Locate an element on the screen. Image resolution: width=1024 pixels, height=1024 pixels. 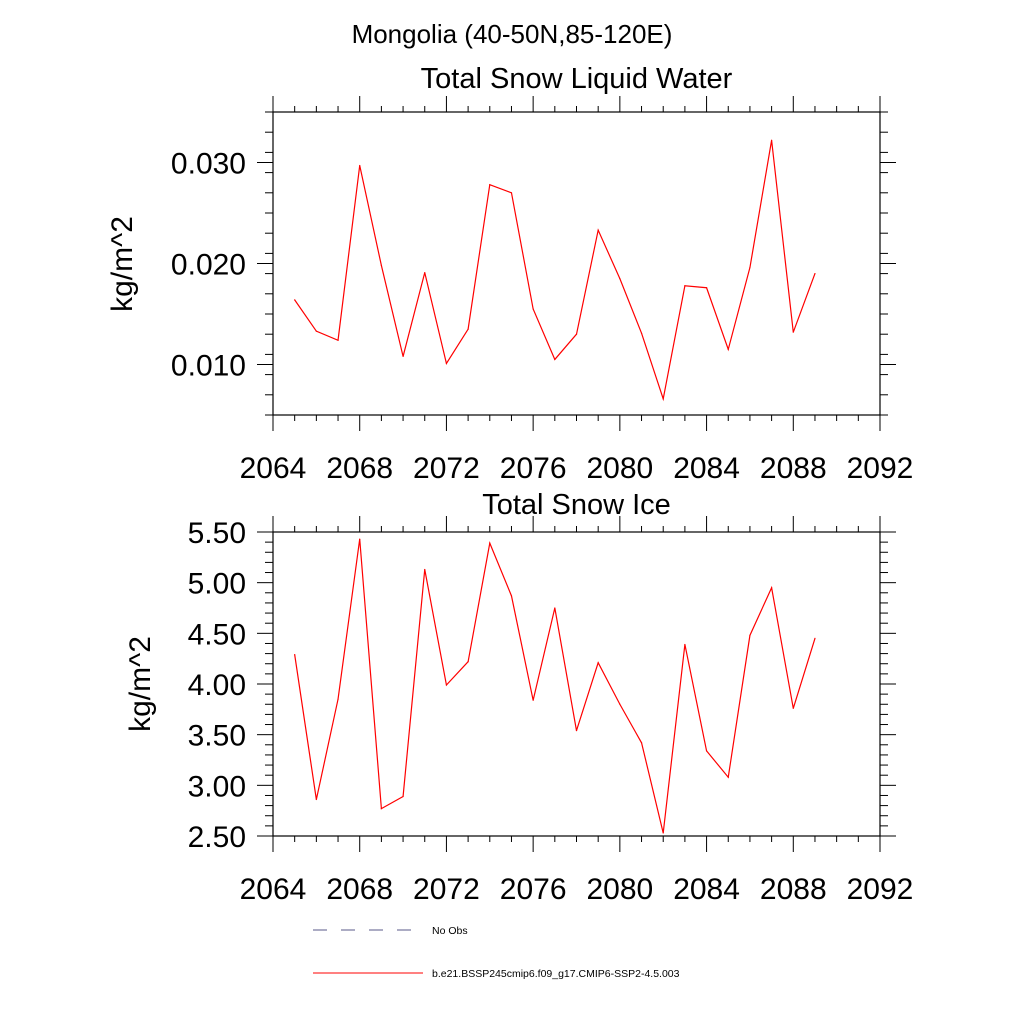
y-tick-label: 3.00 is located at coordinates (217, 786).